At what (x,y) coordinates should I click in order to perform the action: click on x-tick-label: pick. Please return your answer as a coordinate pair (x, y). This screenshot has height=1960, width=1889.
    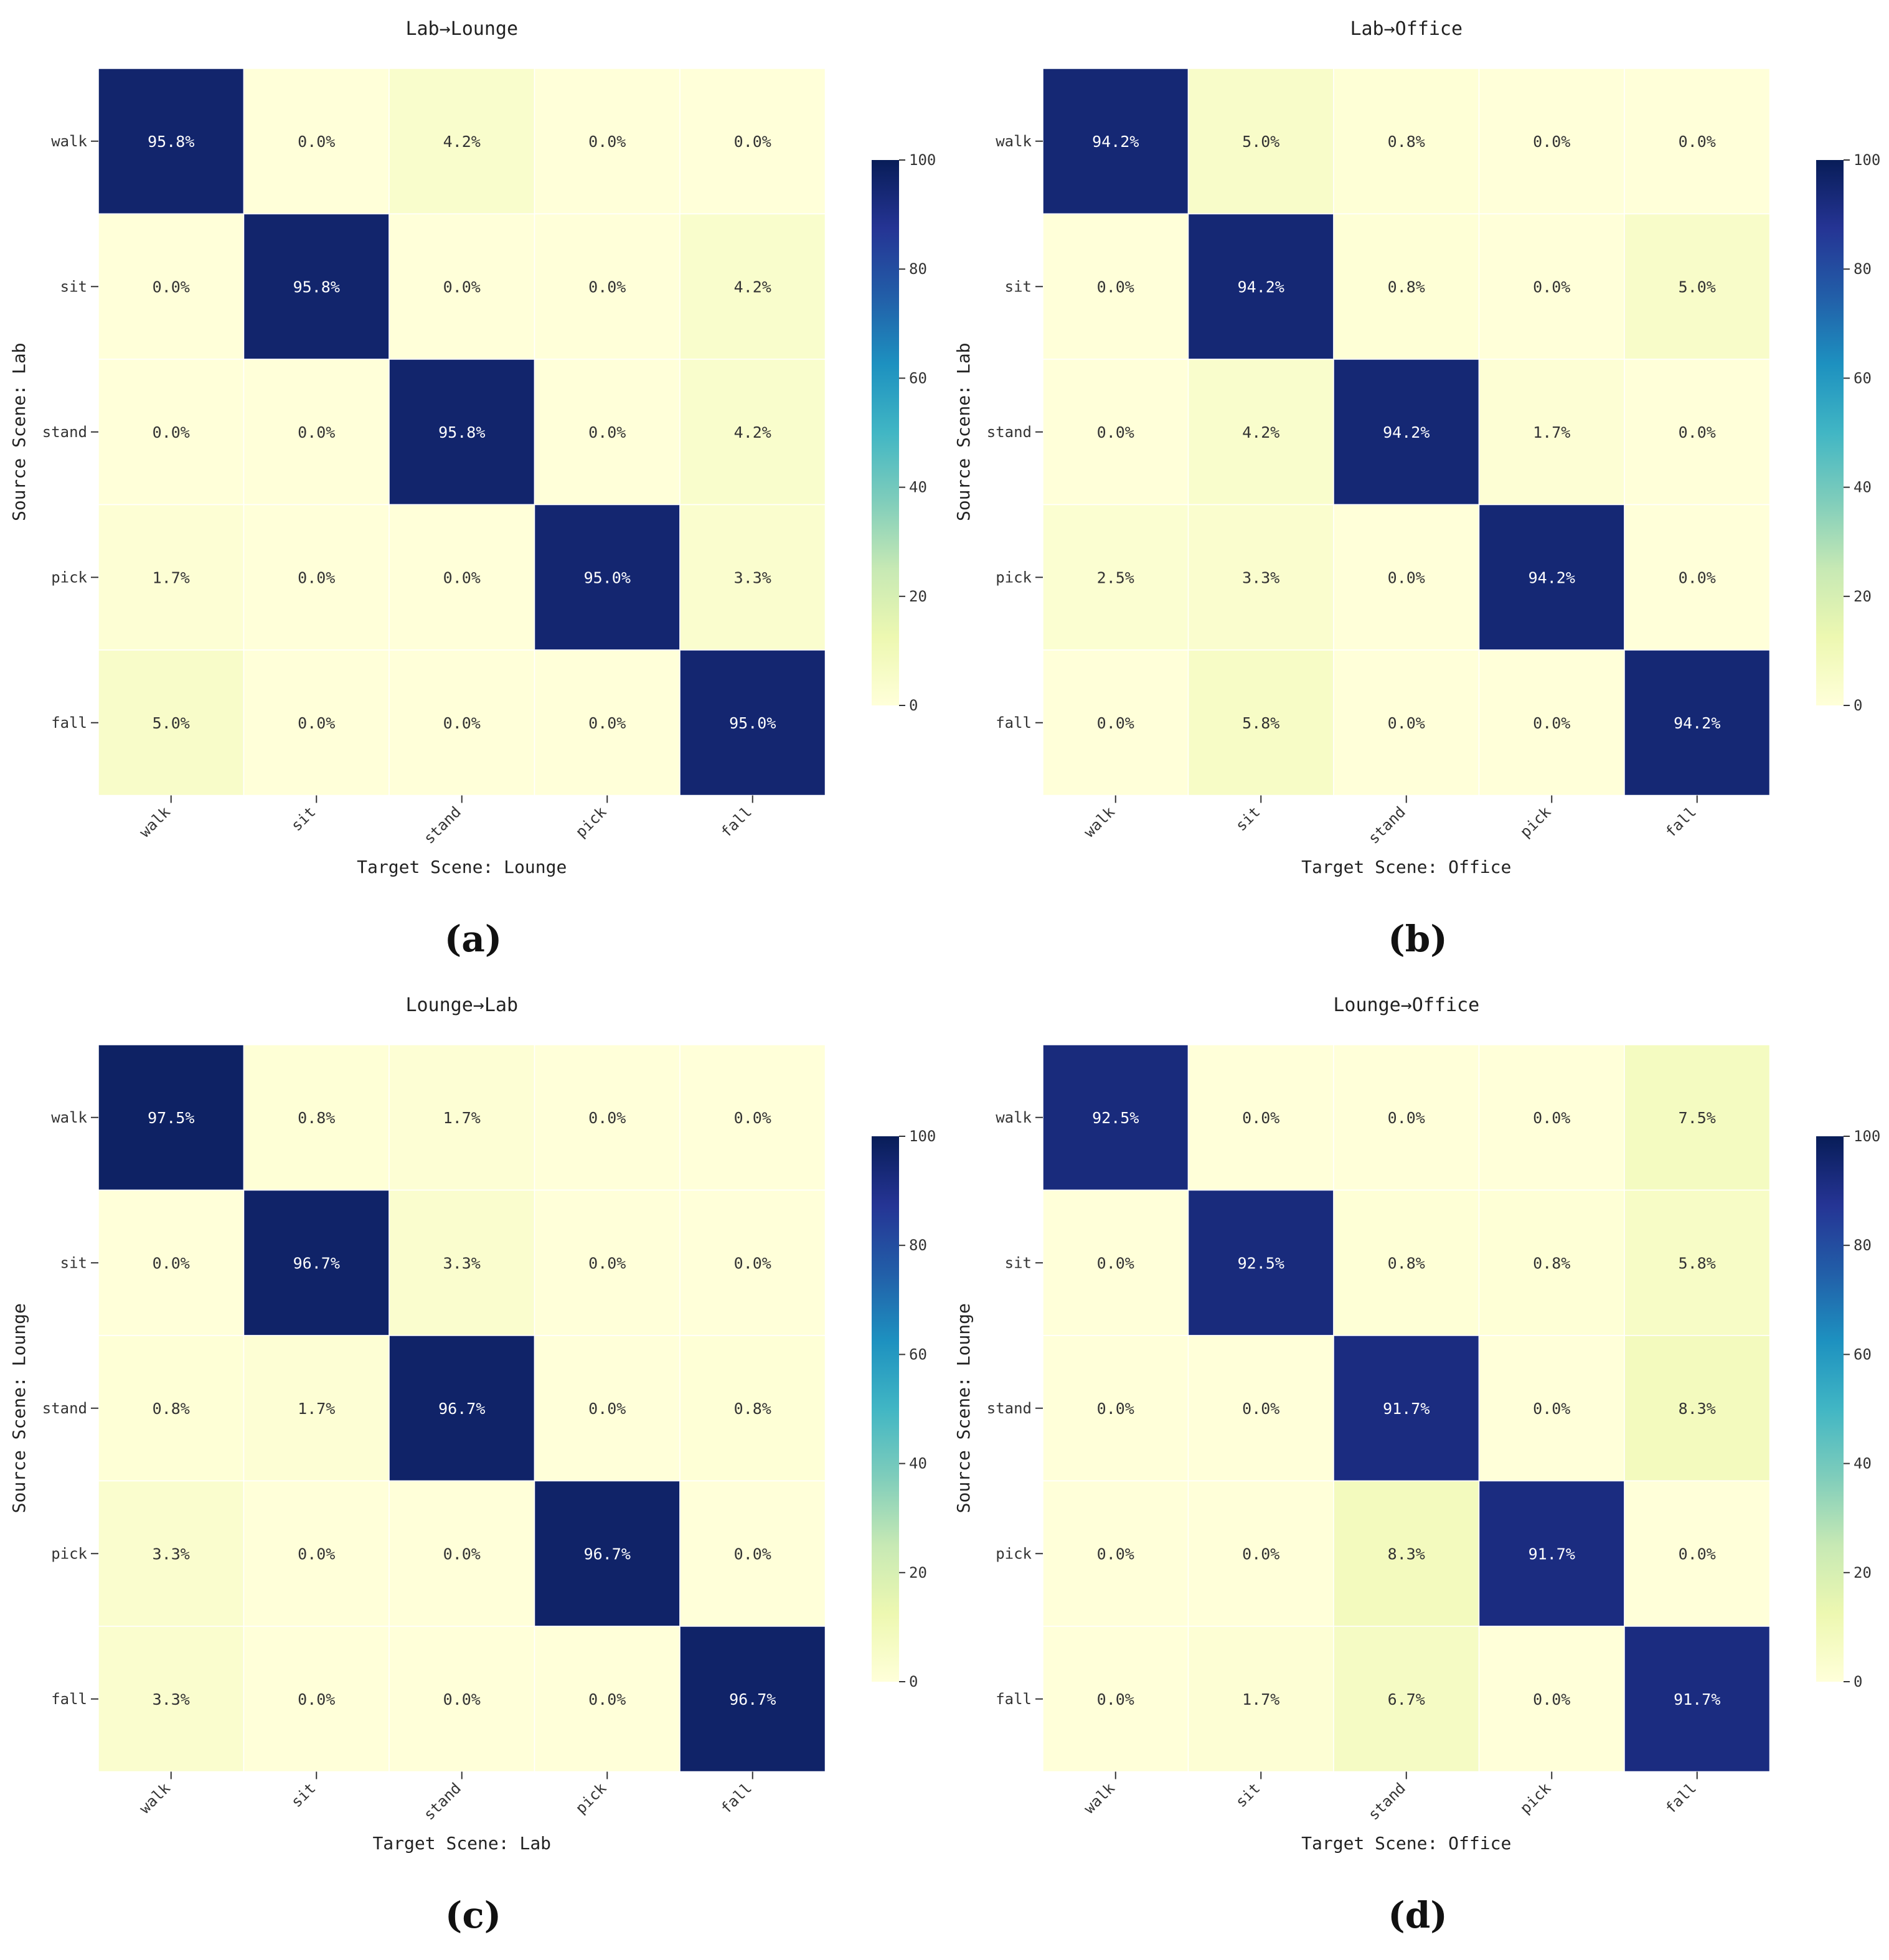
    Looking at the image, I should click on (591, 822).